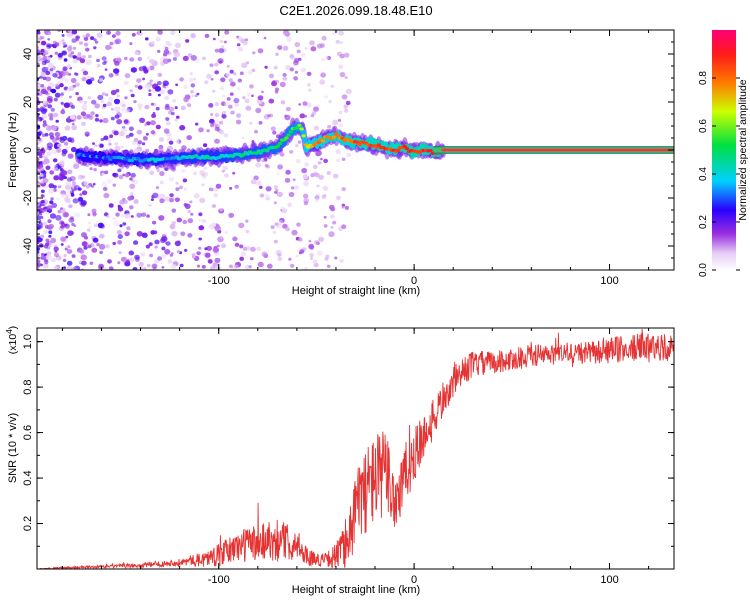 The image size is (750, 600). What do you see at coordinates (356, 590) in the screenshot?
I see `snr-xlabel: Height of straight line (km)` at bounding box center [356, 590].